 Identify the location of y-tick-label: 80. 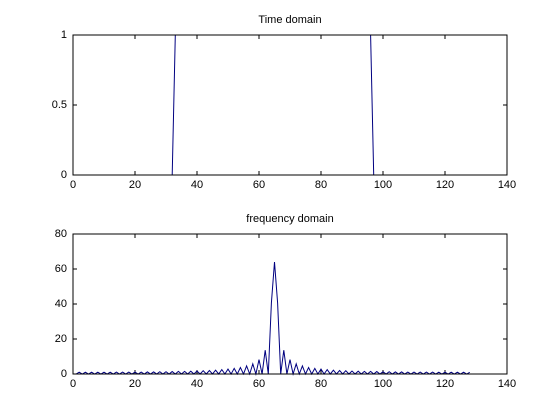
(61, 234).